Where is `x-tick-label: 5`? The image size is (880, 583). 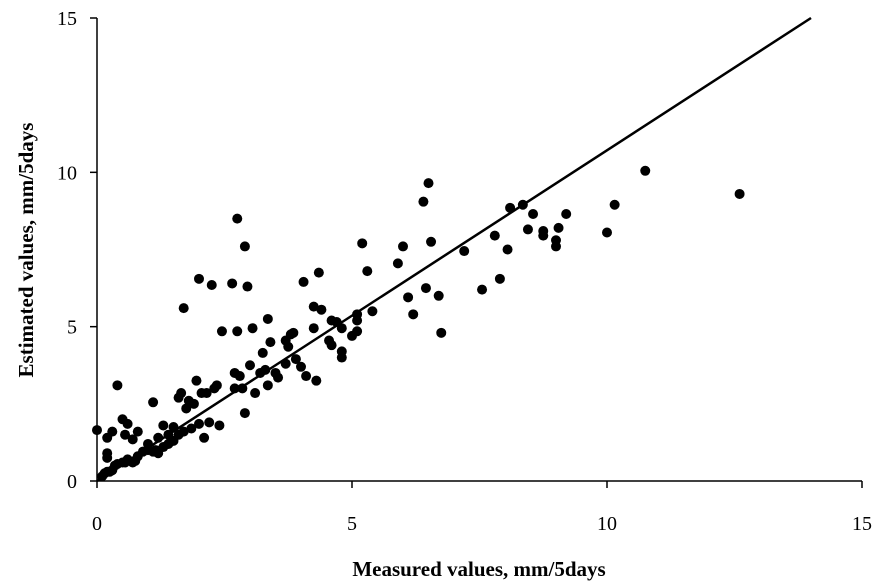
x-tick-label: 5 is located at coordinates (352, 524).